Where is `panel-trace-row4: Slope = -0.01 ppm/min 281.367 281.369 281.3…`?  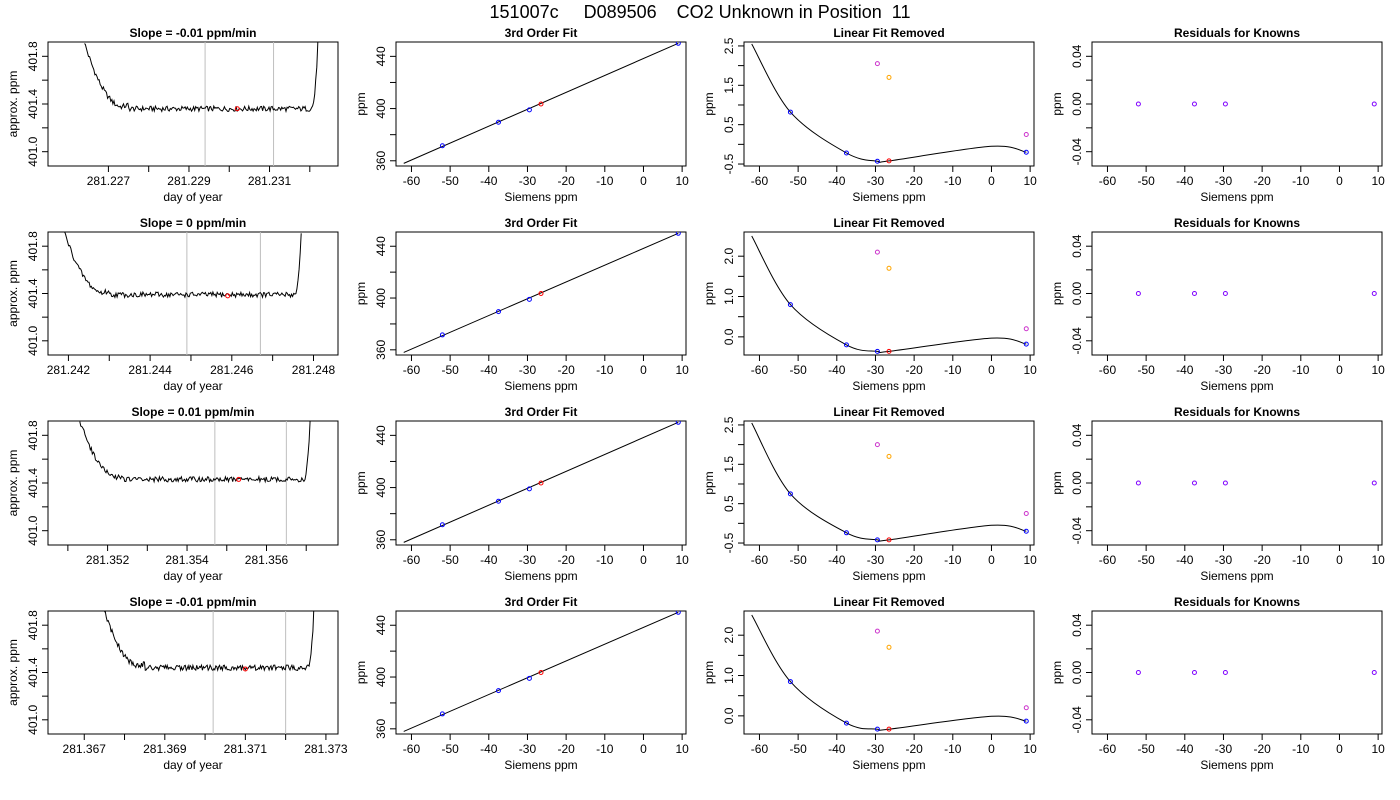 panel-trace-row4: Slope = -0.01 ppm/min 281.367 281.369 281.3… is located at coordinates (177, 683).